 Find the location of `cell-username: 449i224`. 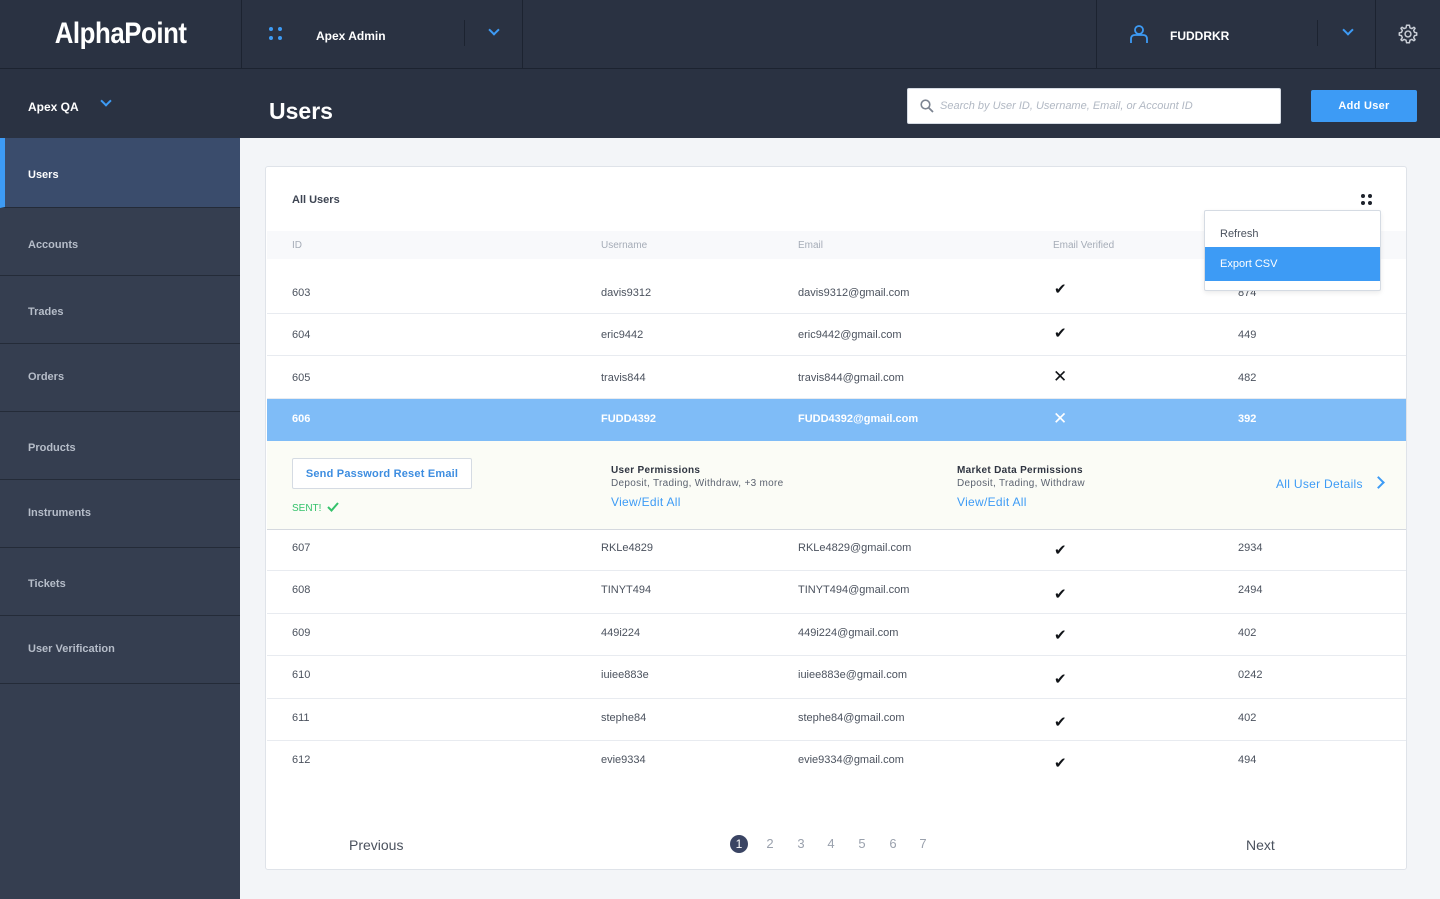

cell-username: 449i224 is located at coordinates (621, 633).